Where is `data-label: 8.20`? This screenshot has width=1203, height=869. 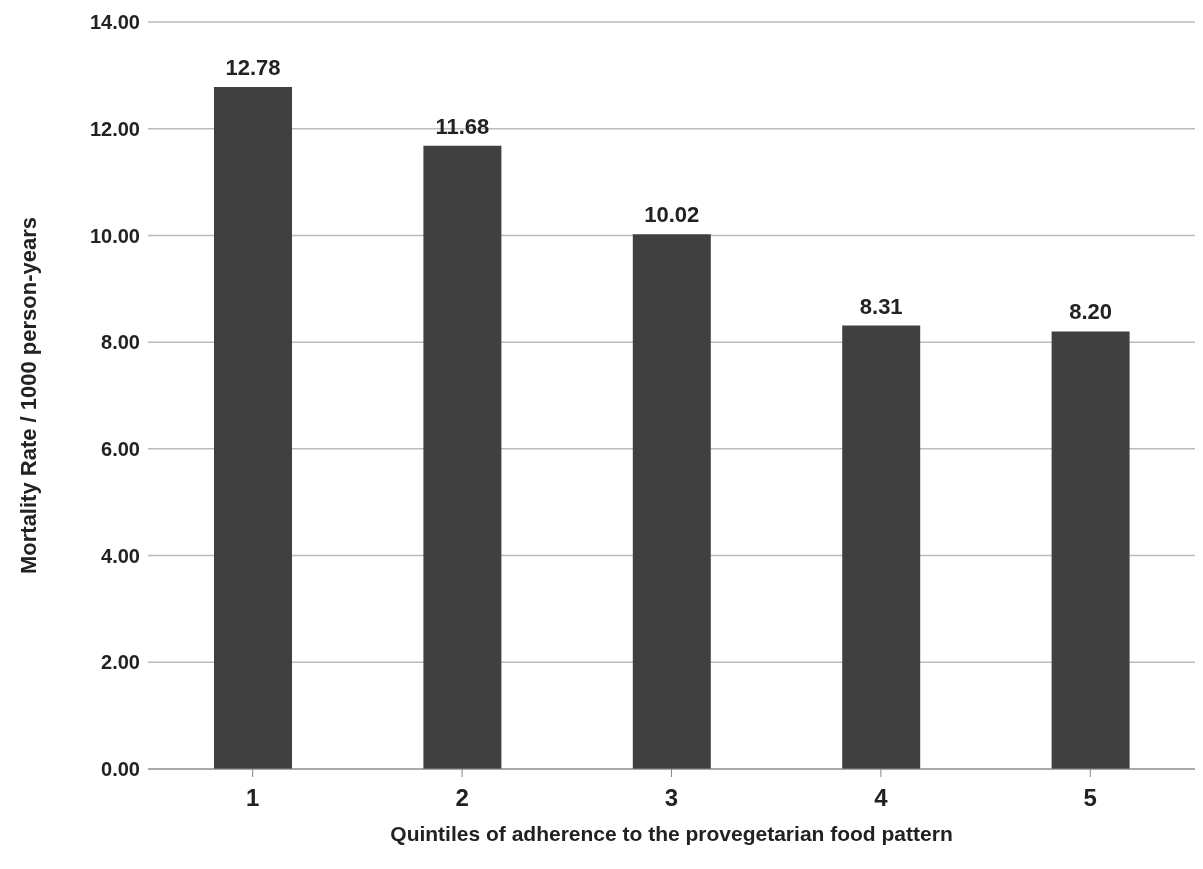
data-label: 8.20 is located at coordinates (1091, 312).